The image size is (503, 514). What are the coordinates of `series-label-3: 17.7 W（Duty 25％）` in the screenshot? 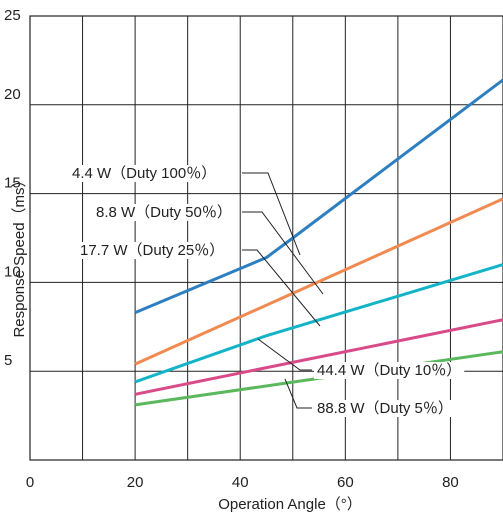 It's located at (152, 250).